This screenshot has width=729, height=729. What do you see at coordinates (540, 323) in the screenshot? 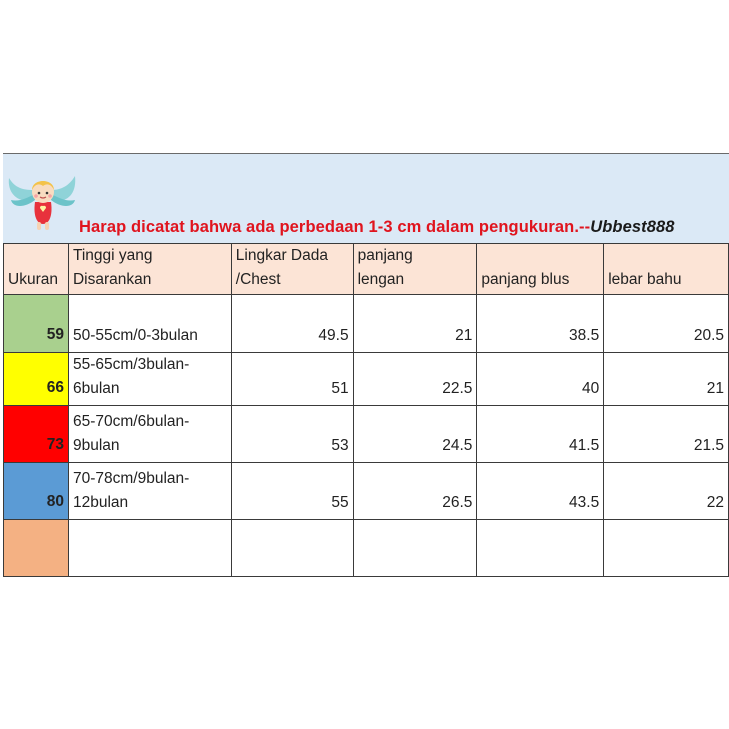
I see `blouse-cell: 38.5` at bounding box center [540, 323].